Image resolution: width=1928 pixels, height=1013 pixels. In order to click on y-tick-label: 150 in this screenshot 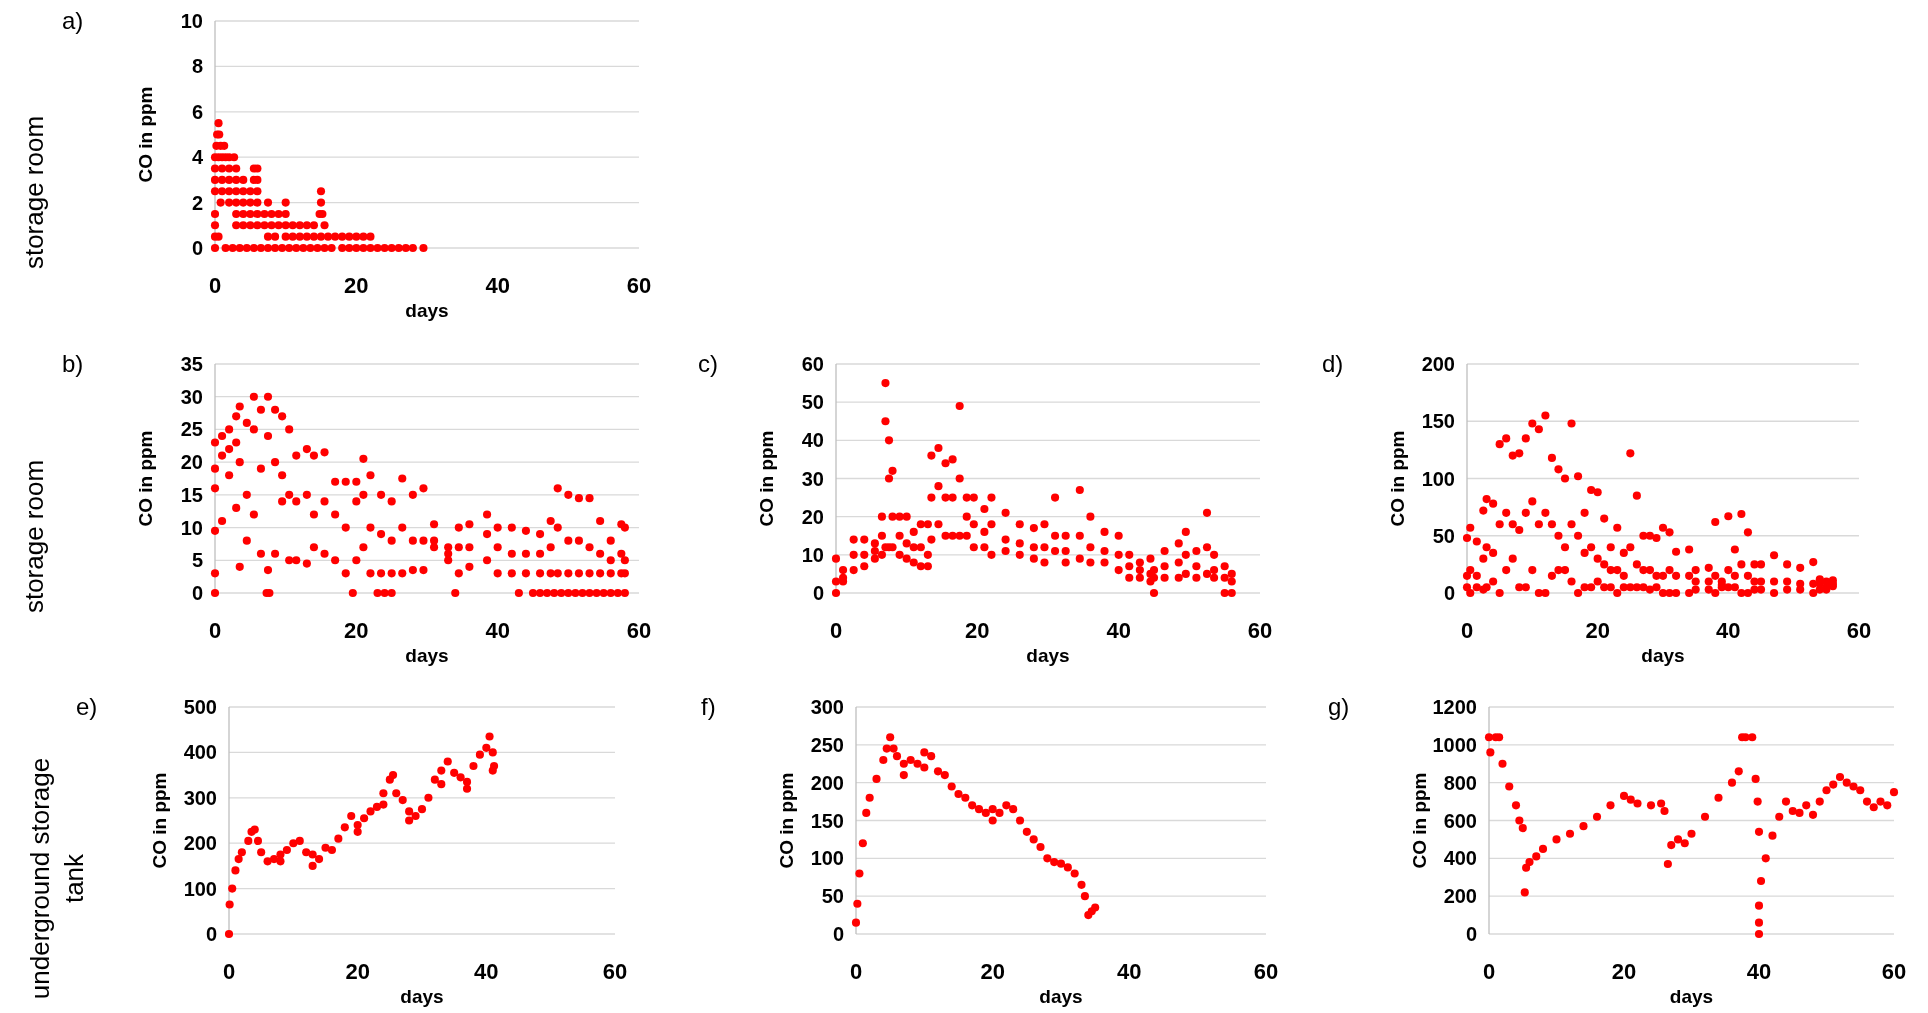, I will do `click(827, 820)`.